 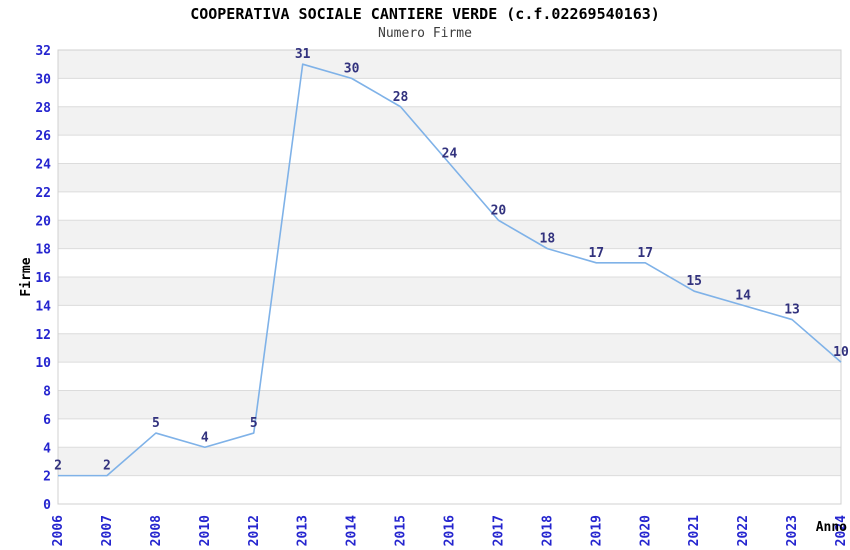 I want to click on x-tick-label: 2006, so click(x=58, y=530).